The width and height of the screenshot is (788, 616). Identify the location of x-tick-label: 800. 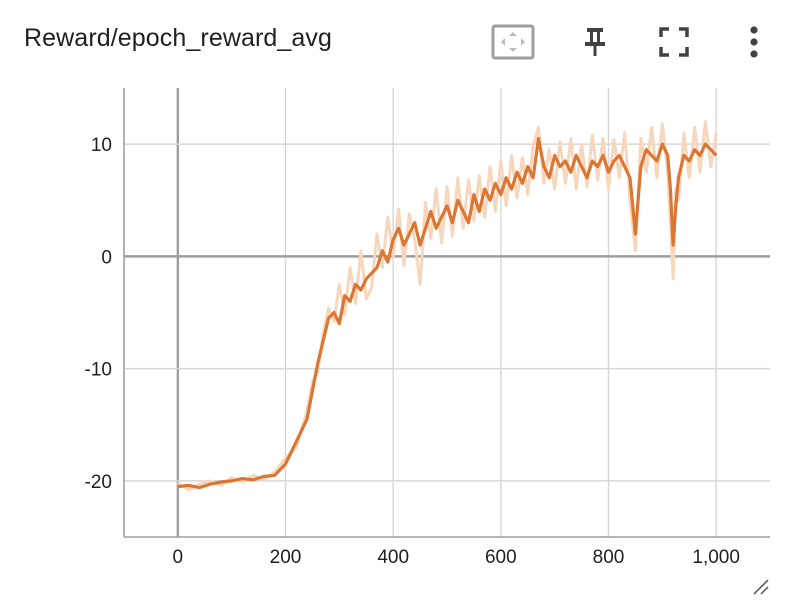
(609, 557).